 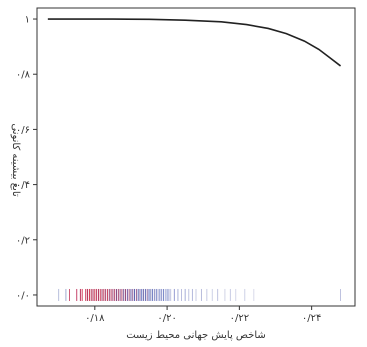 What do you see at coordinates (194, 42) in the screenshot?
I see `series-line` at bounding box center [194, 42].